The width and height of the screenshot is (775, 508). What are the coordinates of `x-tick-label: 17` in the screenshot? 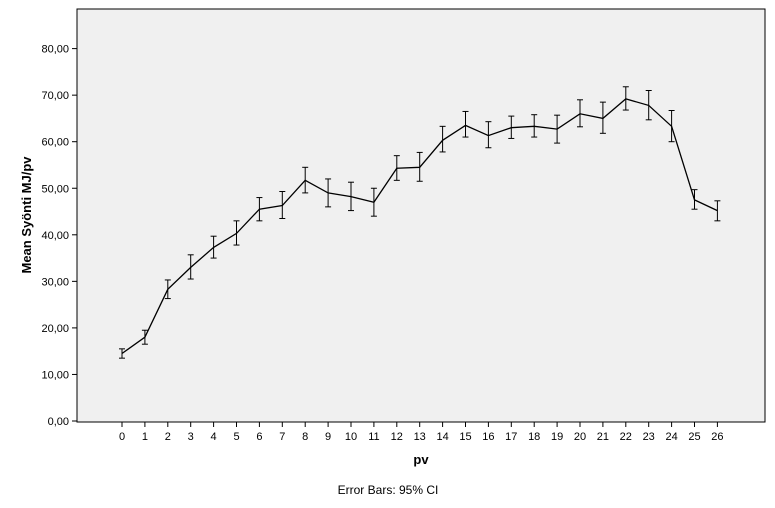 It's located at (511, 437).